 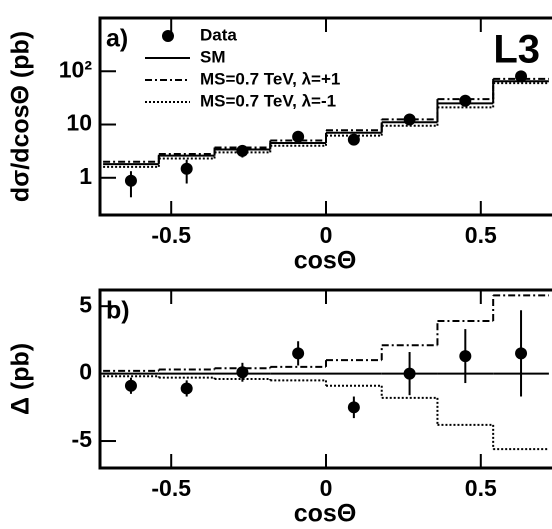 What do you see at coordinates (21, 116) in the screenshot?
I see `y-axis-label: dσ/dcosΘ (pb)` at bounding box center [21, 116].